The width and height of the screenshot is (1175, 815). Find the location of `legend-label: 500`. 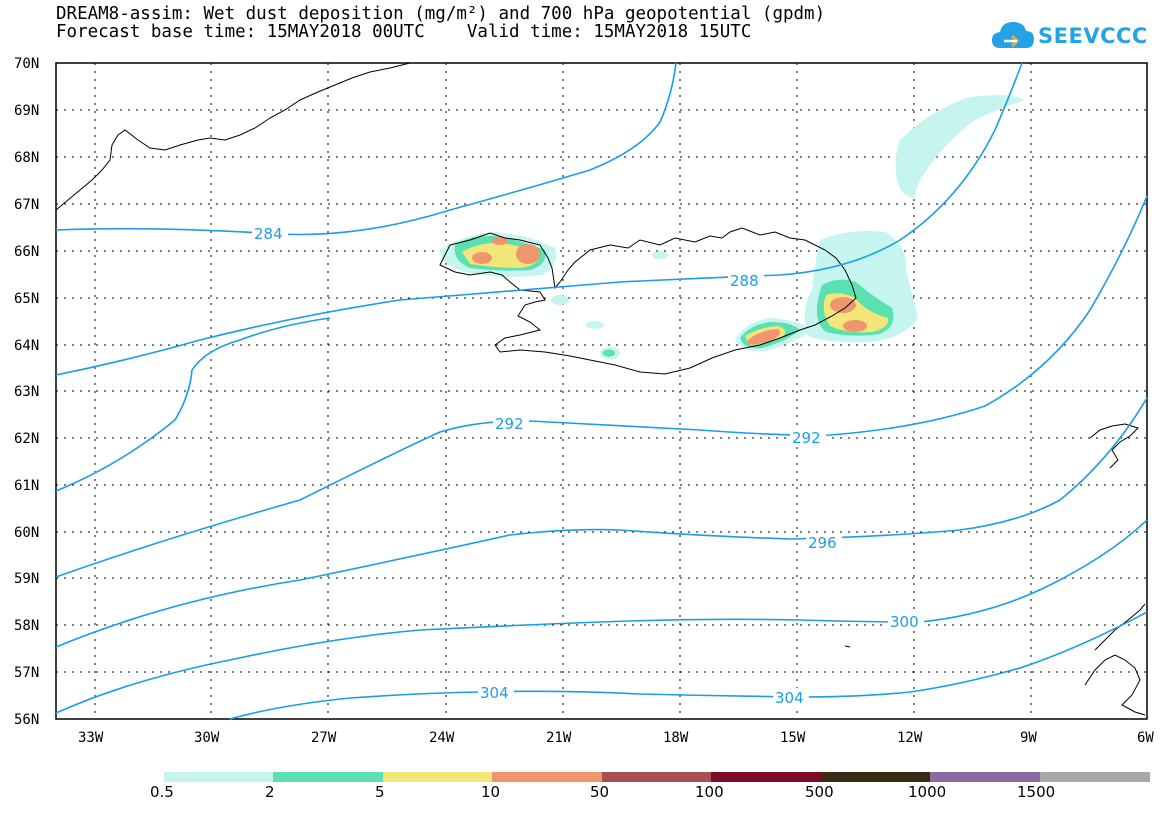

legend-label: 500 is located at coordinates (819, 792).